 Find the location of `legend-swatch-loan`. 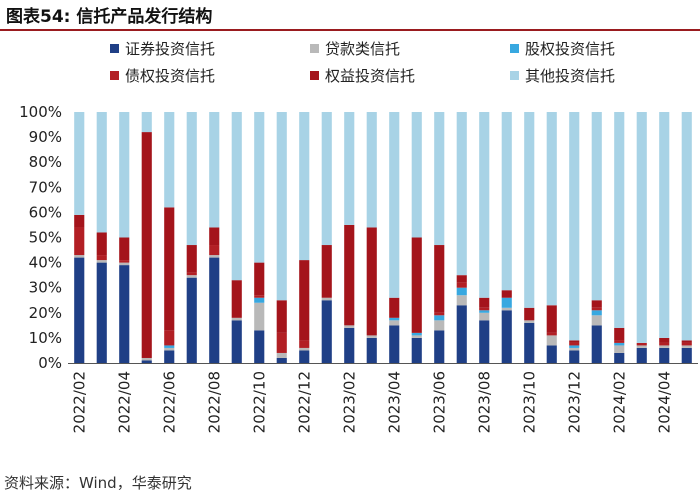

legend-swatch-loan is located at coordinates (314, 48).